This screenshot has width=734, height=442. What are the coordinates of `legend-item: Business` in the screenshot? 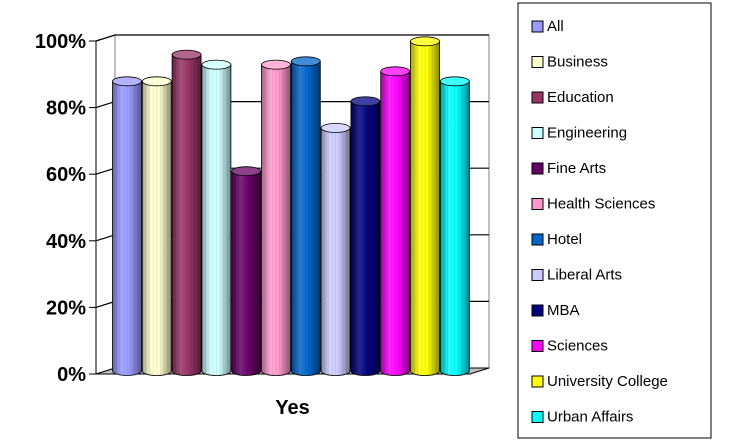 It's located at (569, 62).